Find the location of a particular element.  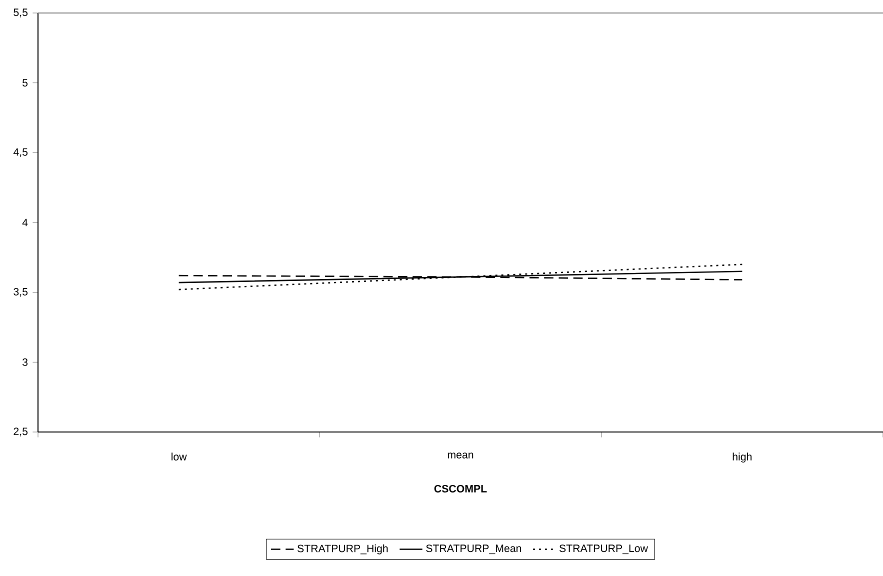

x-axis-title: CSCOMPL is located at coordinates (460, 488).